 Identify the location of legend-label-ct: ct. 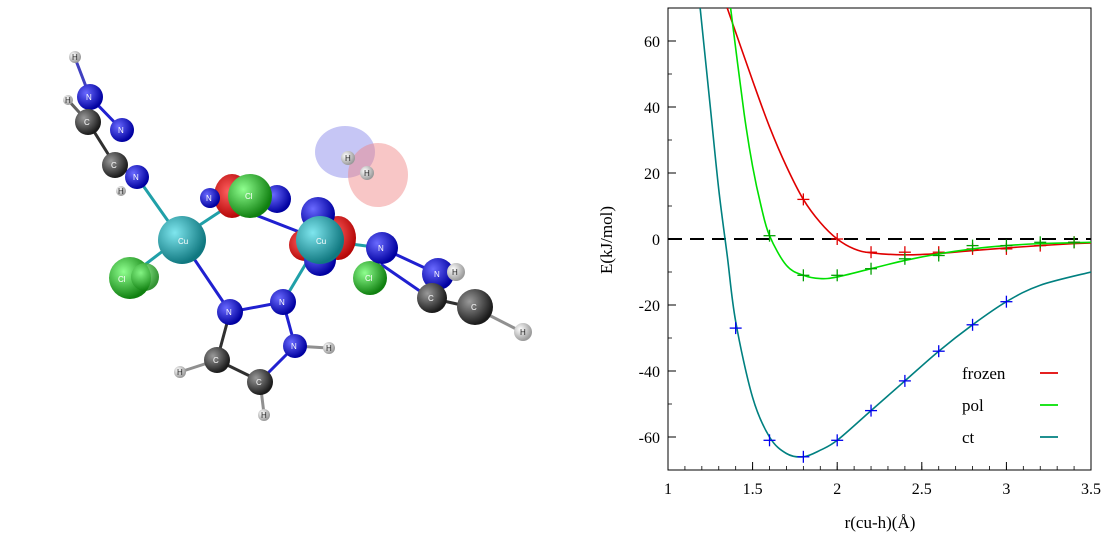
(968, 437).